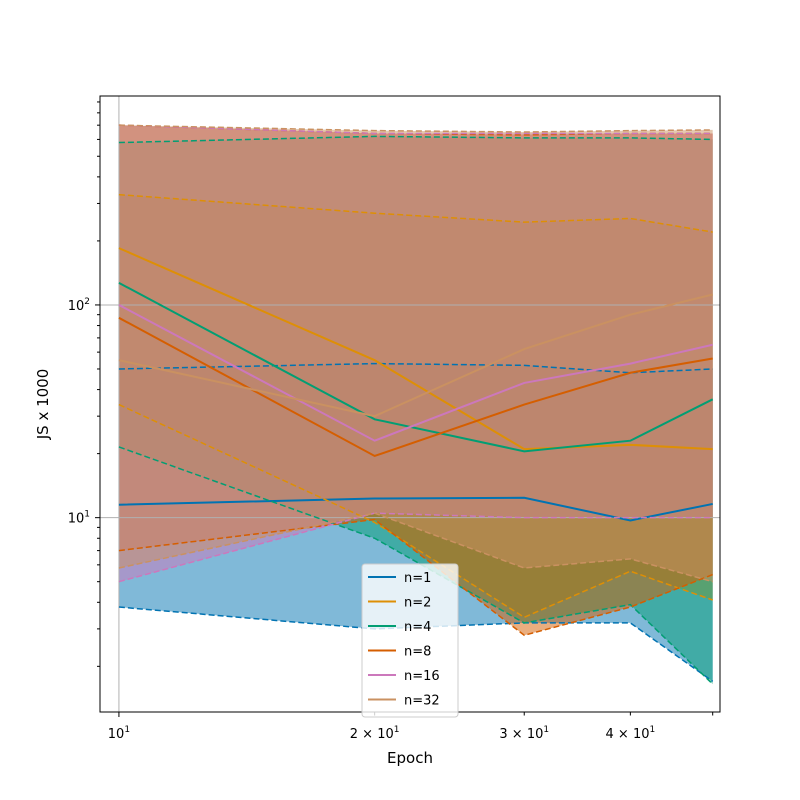  I want to click on legend-label: n=2, so click(417, 603).